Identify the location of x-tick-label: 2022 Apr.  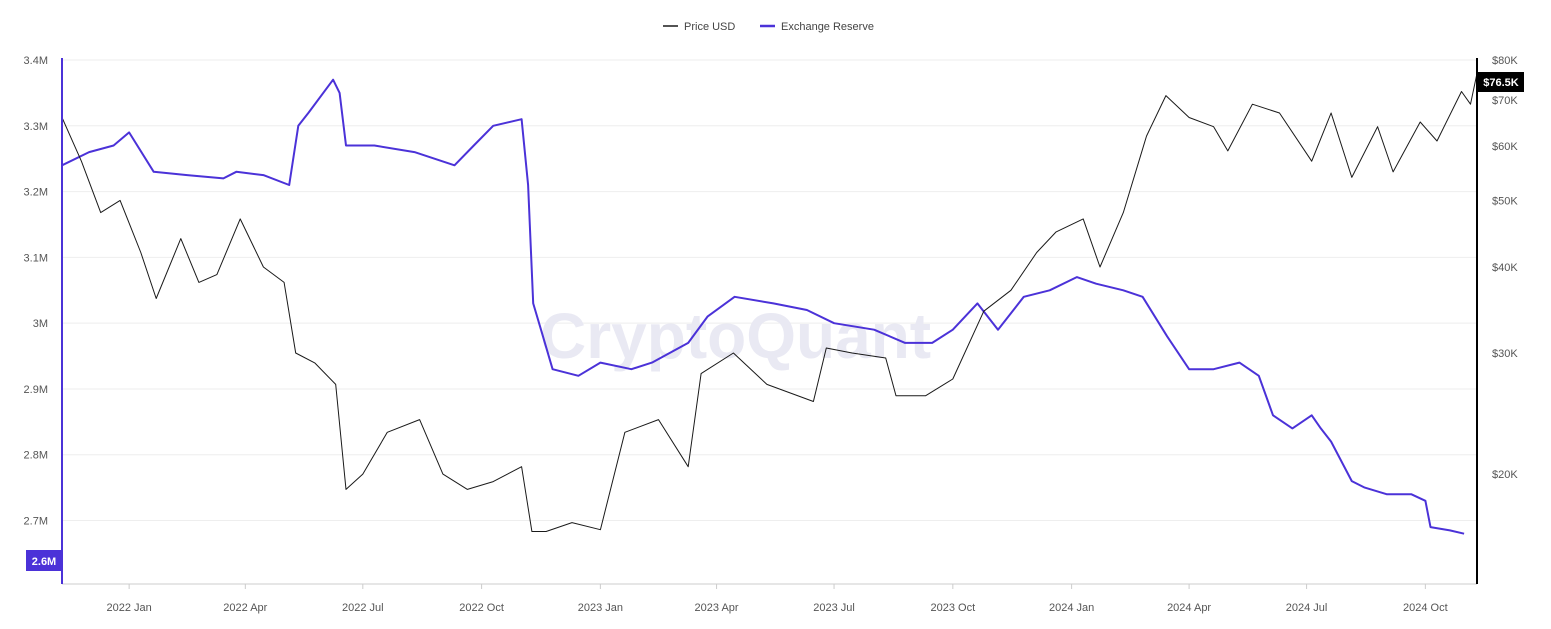
(245, 608).